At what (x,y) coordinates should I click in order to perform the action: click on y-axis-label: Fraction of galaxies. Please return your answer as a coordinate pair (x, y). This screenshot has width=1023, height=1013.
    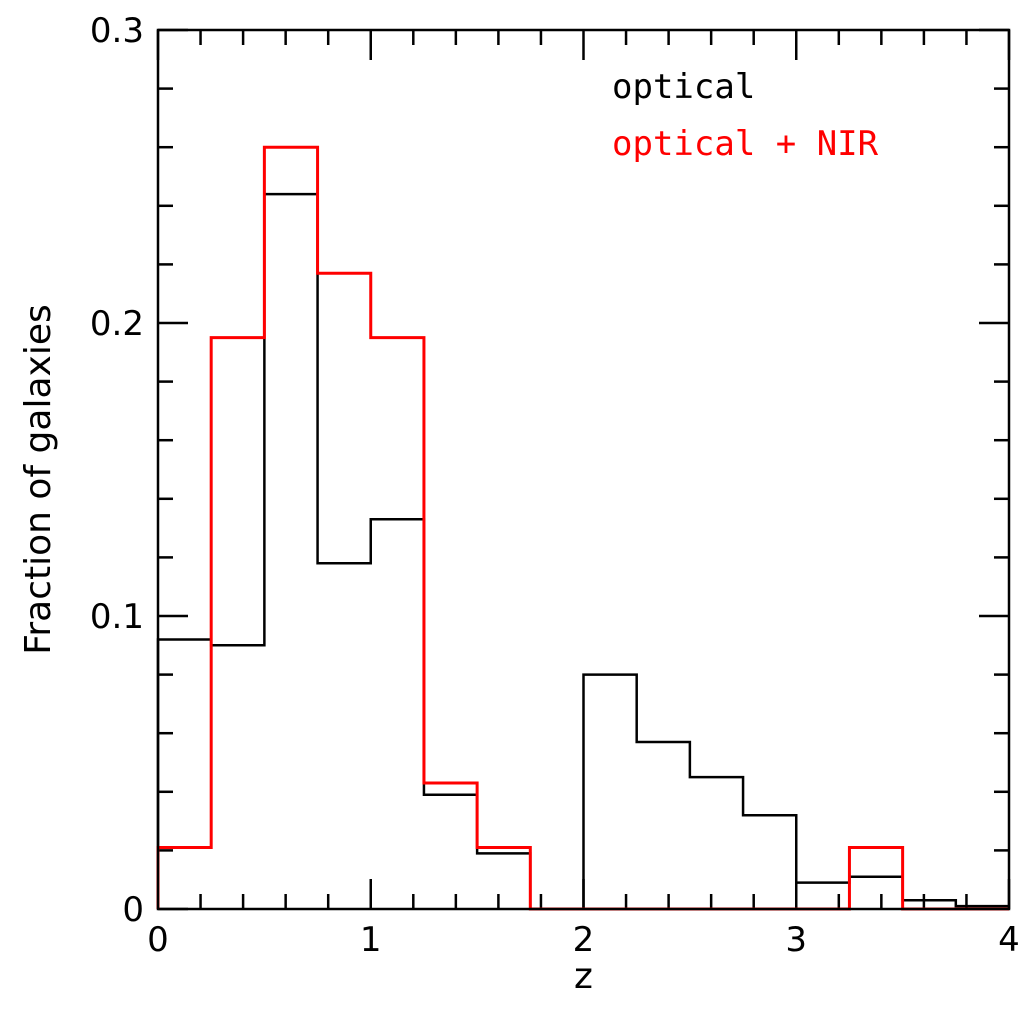
    Looking at the image, I should click on (38, 479).